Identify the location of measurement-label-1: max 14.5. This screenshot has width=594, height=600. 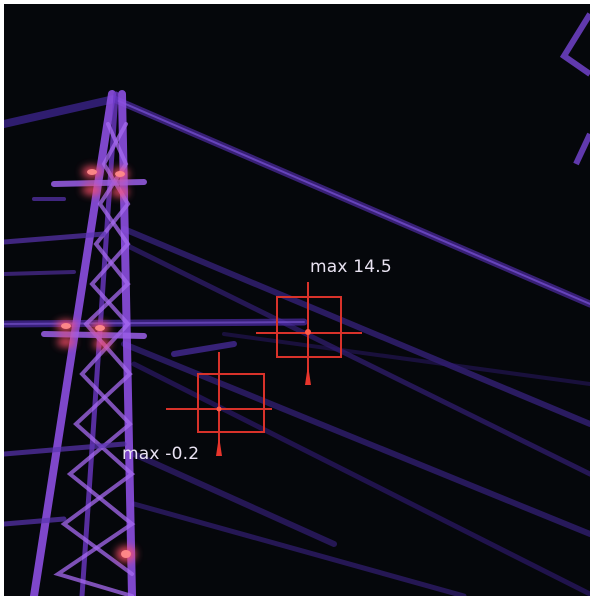
(351, 267).